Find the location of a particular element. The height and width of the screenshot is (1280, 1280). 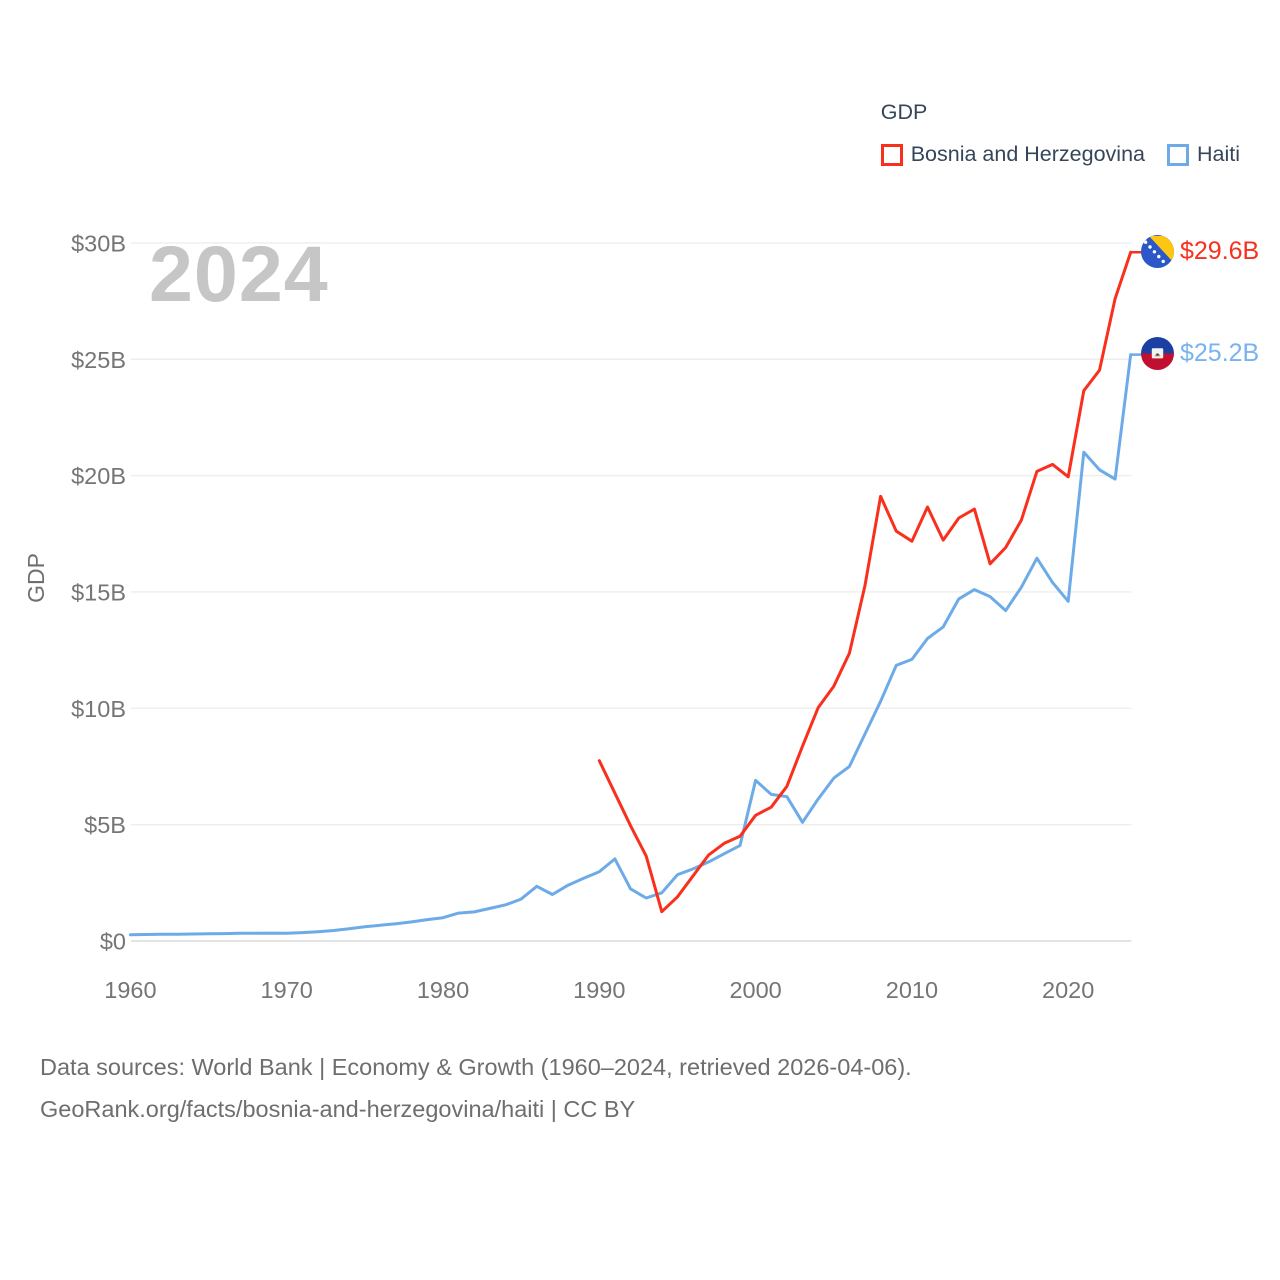

legend-label-haiti: Haiti is located at coordinates (1218, 154).